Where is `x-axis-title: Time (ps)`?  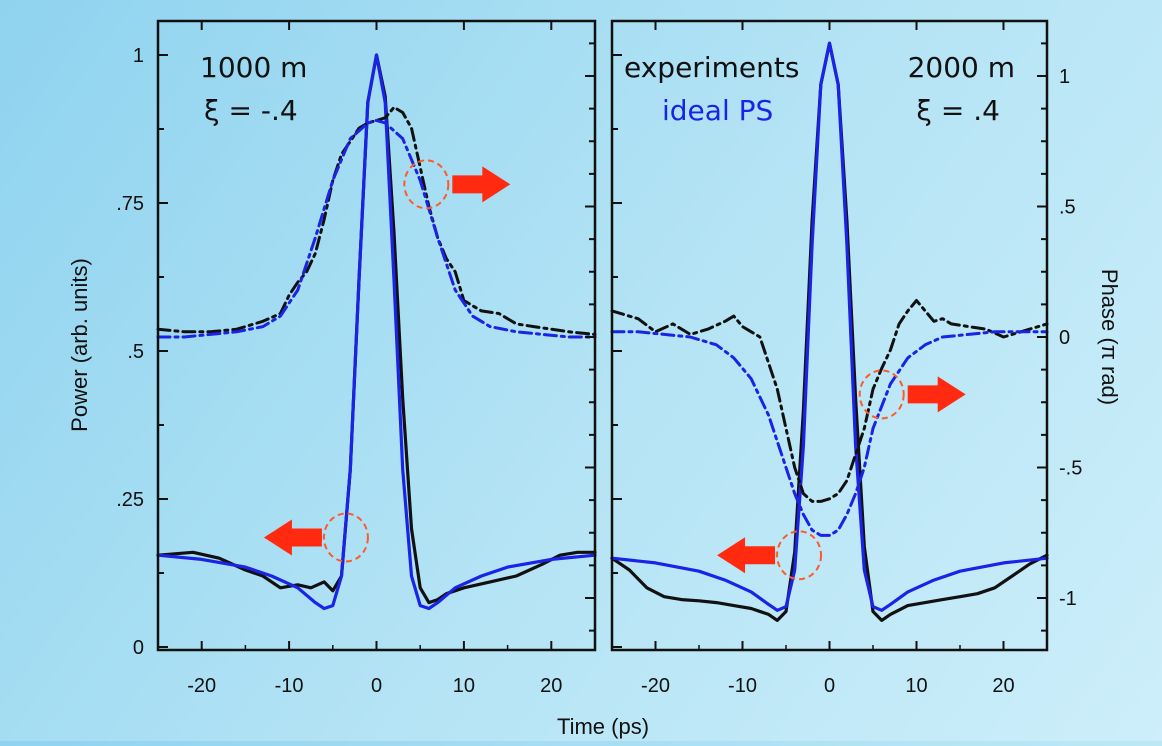
x-axis-title: Time (ps) is located at coordinates (603, 726).